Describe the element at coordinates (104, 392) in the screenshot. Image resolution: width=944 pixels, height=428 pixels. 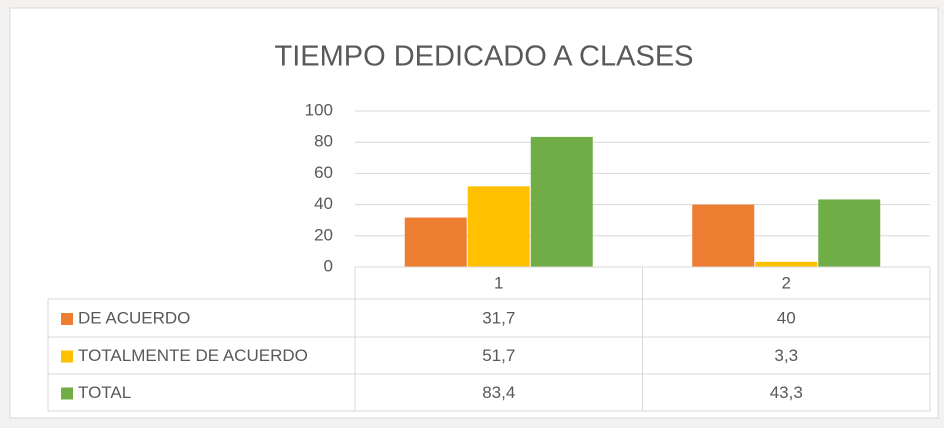
I see `legend-label: TOTAL` at that location.